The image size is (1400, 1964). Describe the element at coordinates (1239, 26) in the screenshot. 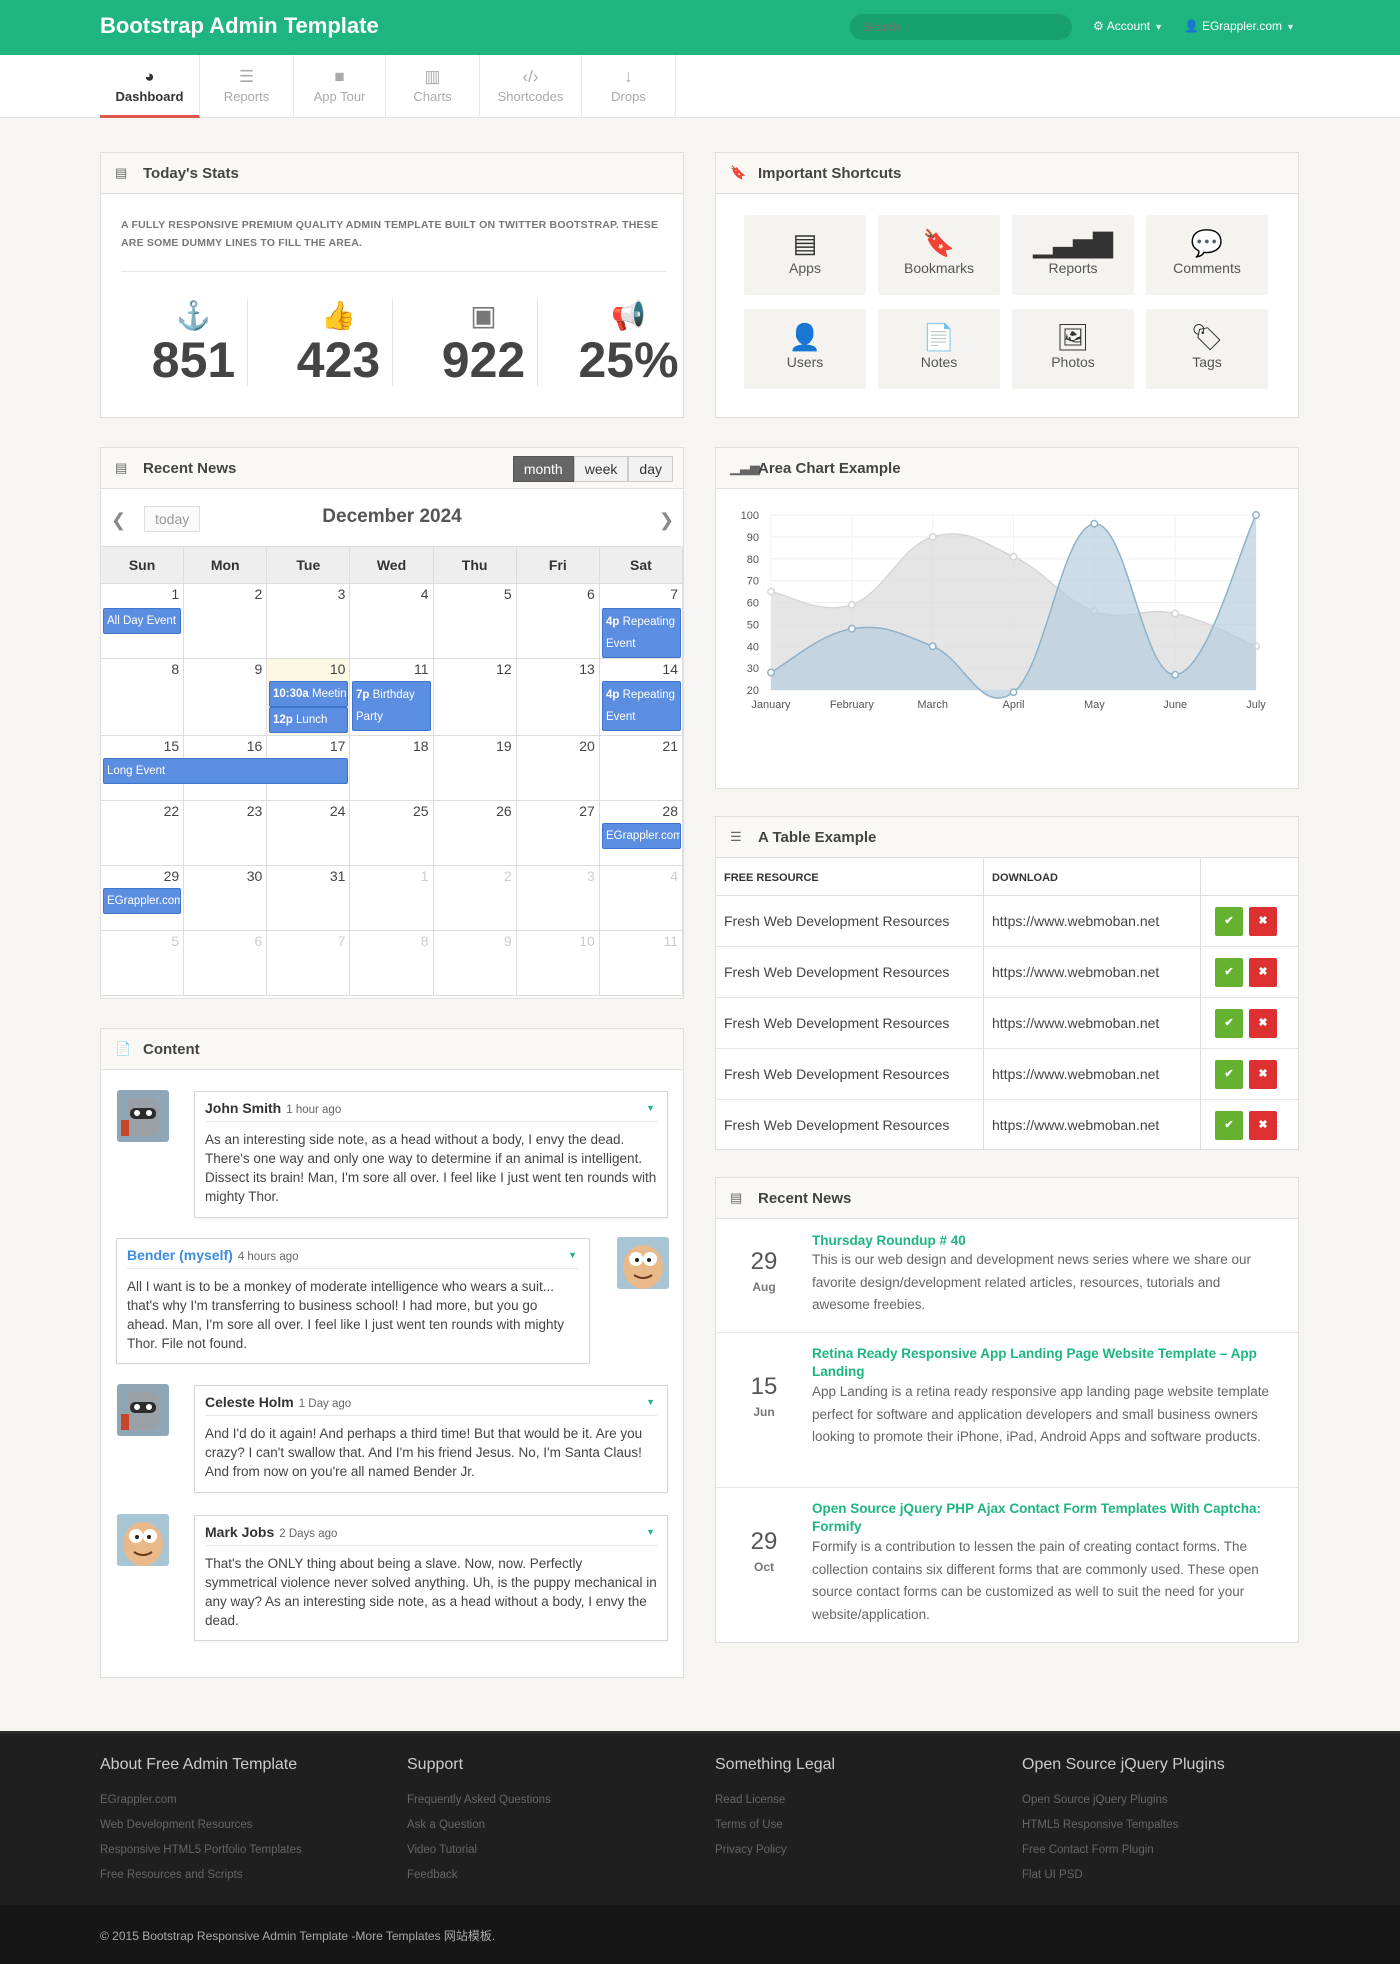

I see `user-menu: 👤 EGrappler.com ▼` at that location.